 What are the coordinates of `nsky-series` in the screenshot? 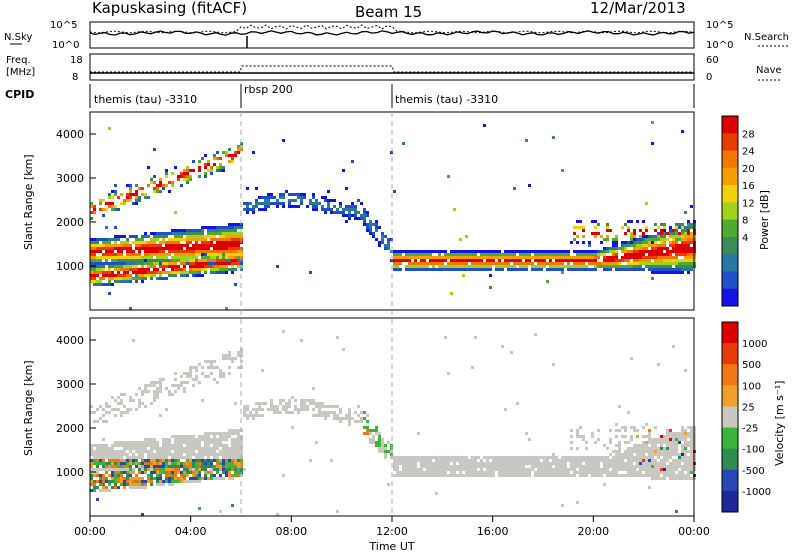 It's located at (392, 33).